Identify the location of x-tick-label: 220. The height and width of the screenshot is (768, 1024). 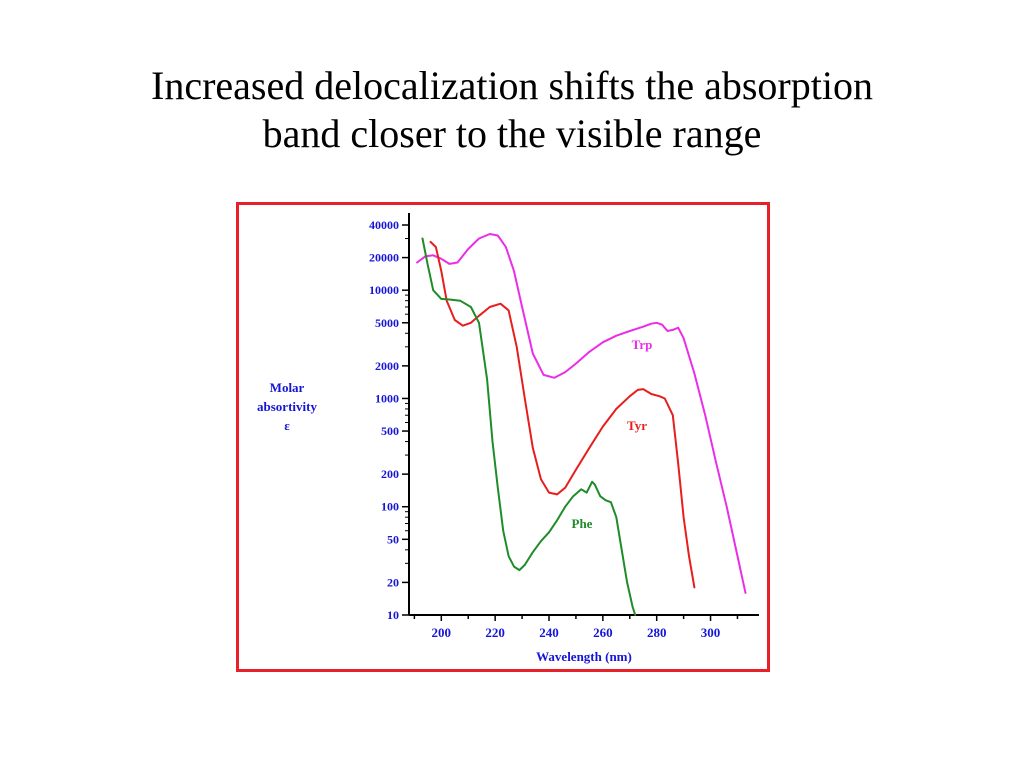
(495, 632).